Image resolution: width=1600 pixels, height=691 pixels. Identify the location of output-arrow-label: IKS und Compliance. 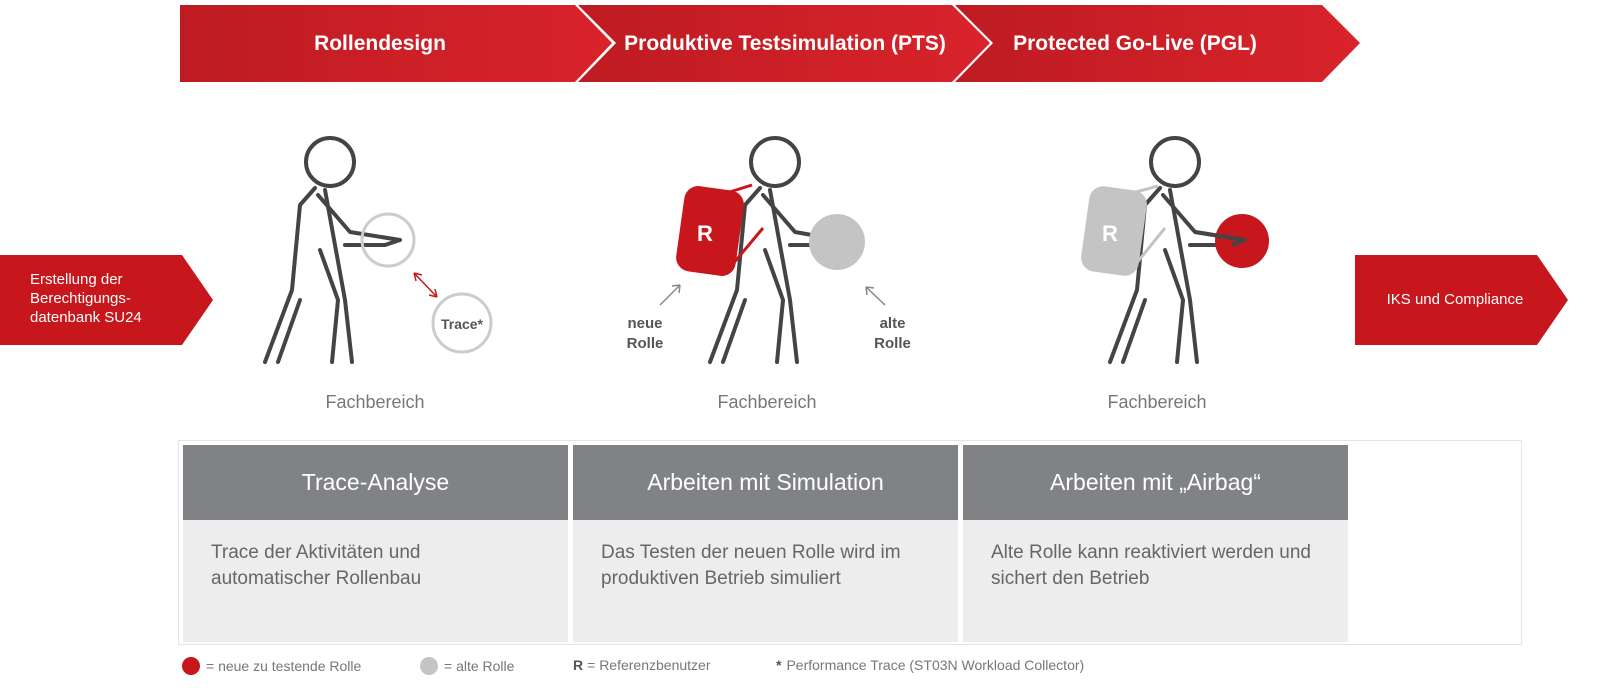
(1455, 299).